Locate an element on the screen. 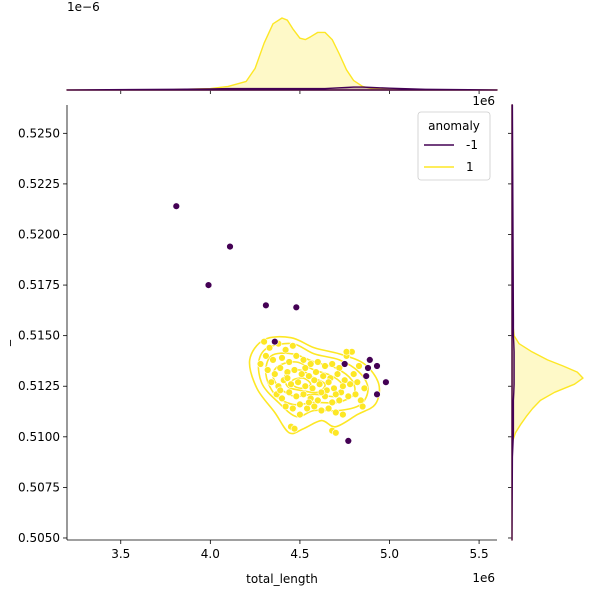 The image size is (600, 600). y-tick-label: 0.5125 is located at coordinates (39, 386).